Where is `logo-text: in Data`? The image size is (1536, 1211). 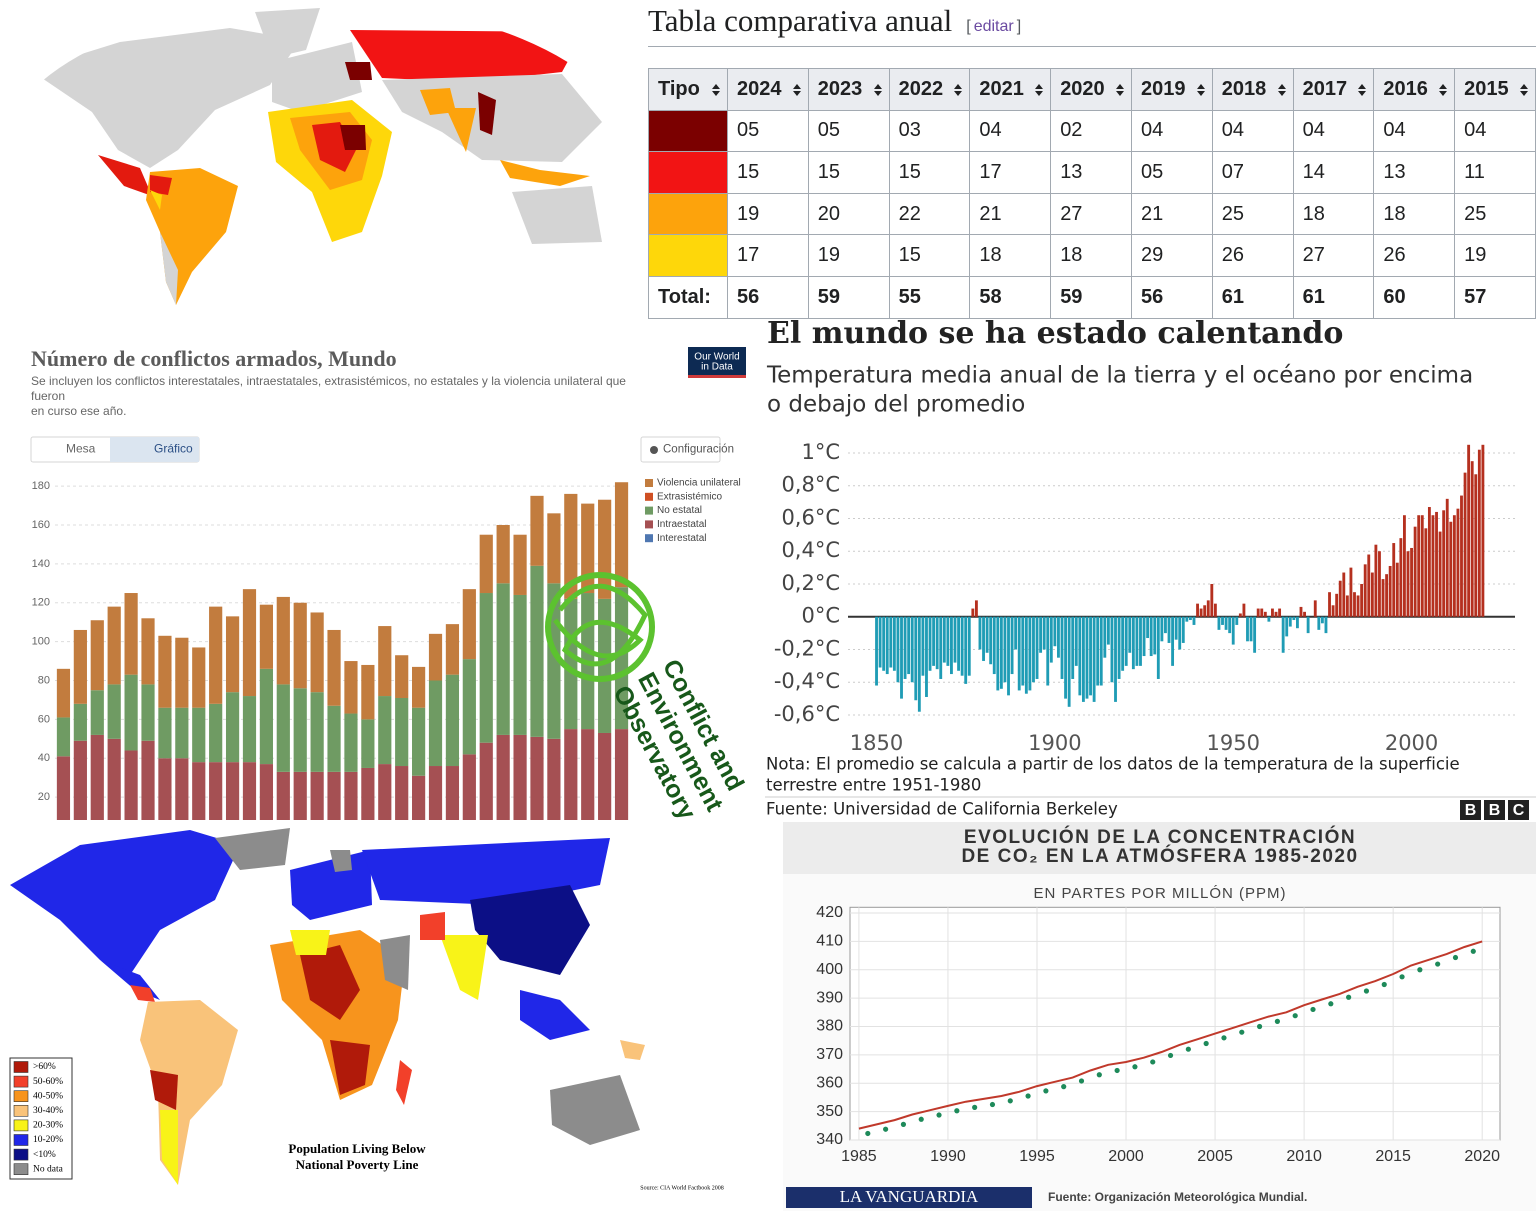
logo-text: in Data is located at coordinates (717, 367).